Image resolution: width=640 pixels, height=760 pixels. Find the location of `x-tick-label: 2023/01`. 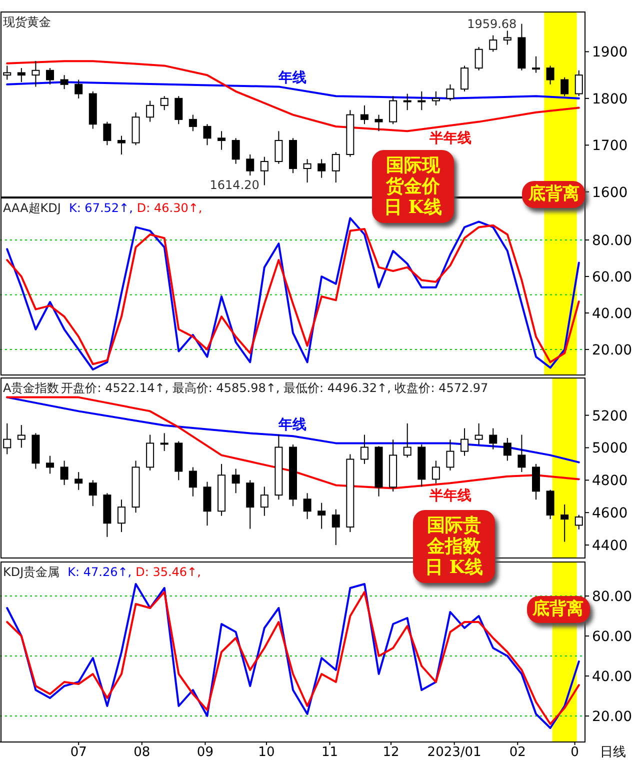

x-tick-label: 2023/01 is located at coordinates (454, 752).